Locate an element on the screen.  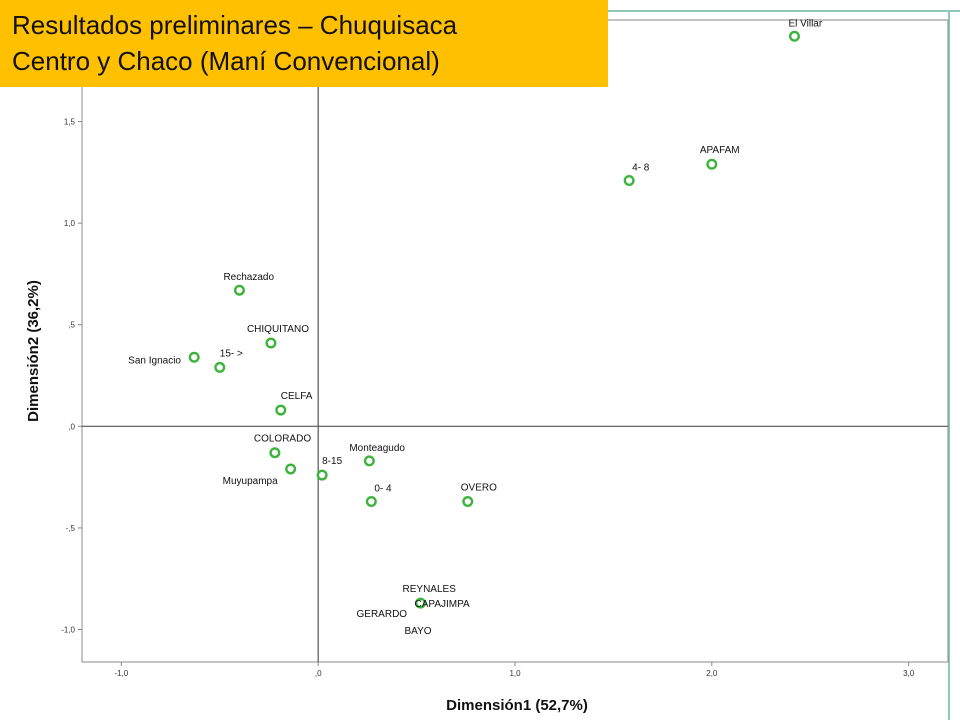
y-tick-label: ,5 is located at coordinates (71, 325).